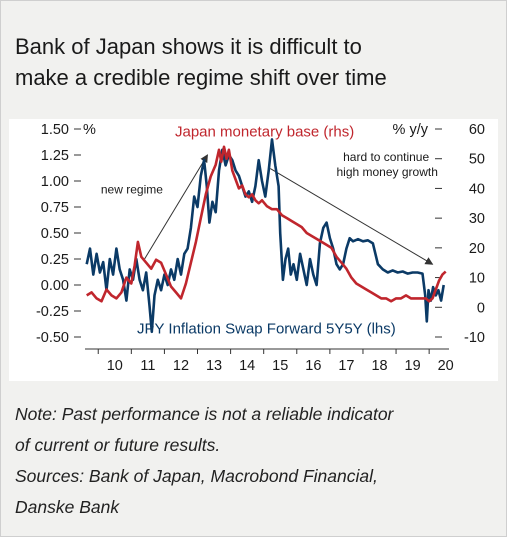  What do you see at coordinates (477, 249) in the screenshot?
I see `right-axis-tick-label: 20` at bounding box center [477, 249].